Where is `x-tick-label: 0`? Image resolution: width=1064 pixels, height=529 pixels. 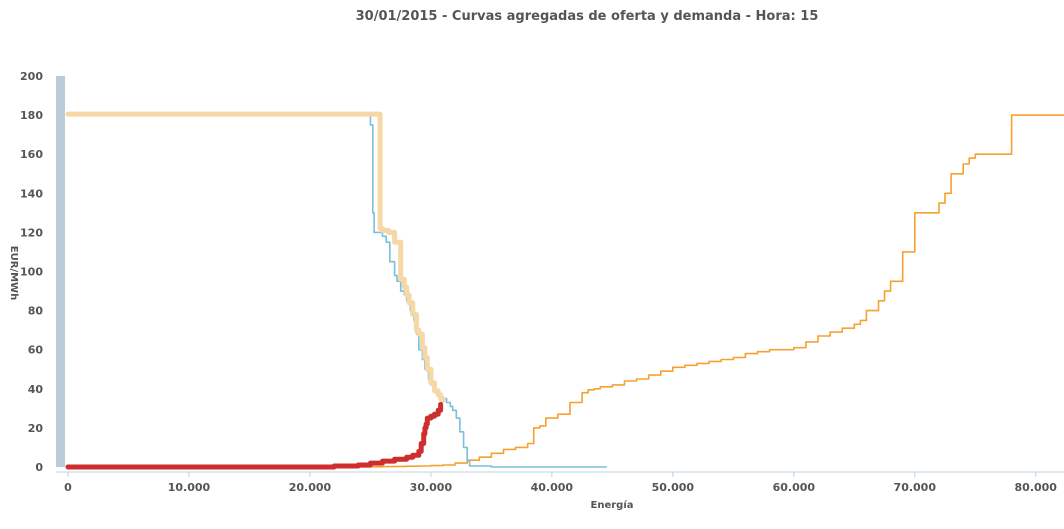
x-tick-label: 0 is located at coordinates (68, 487).